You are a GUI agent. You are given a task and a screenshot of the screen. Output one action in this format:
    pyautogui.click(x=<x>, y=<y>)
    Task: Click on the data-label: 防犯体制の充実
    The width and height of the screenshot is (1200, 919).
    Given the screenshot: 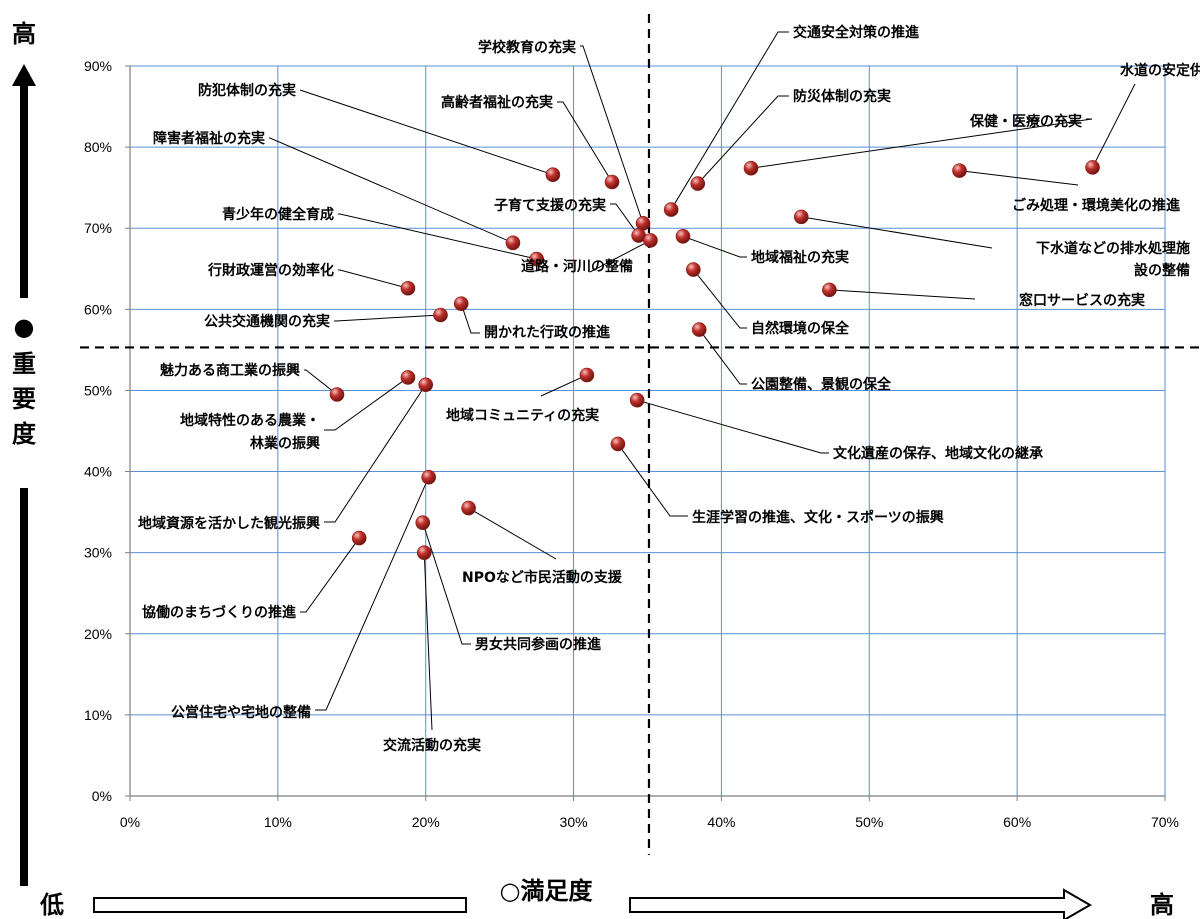 What is the action you would take?
    pyautogui.click(x=247, y=90)
    